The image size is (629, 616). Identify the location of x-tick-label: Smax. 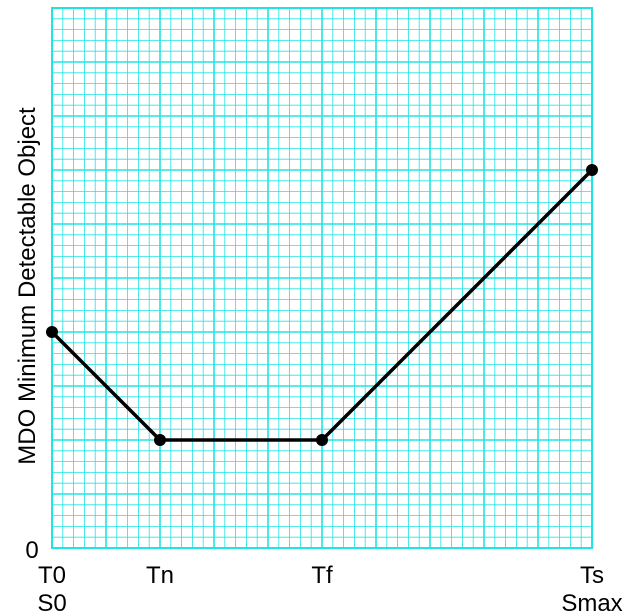
(591, 603).